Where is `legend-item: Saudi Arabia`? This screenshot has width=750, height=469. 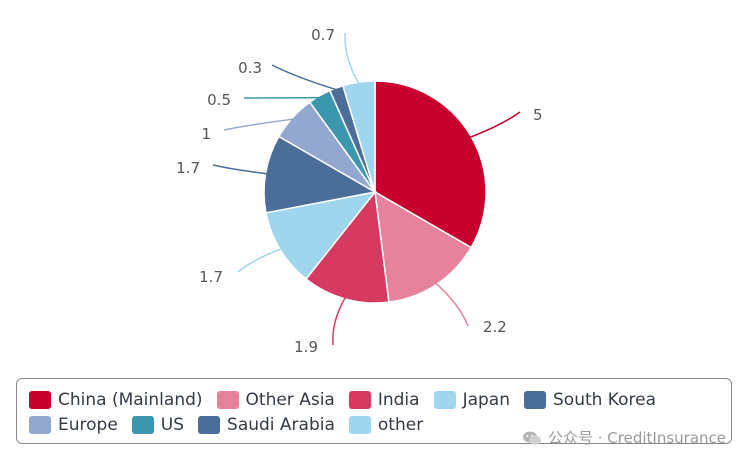 legend-item: Saudi Arabia is located at coordinates (266, 425).